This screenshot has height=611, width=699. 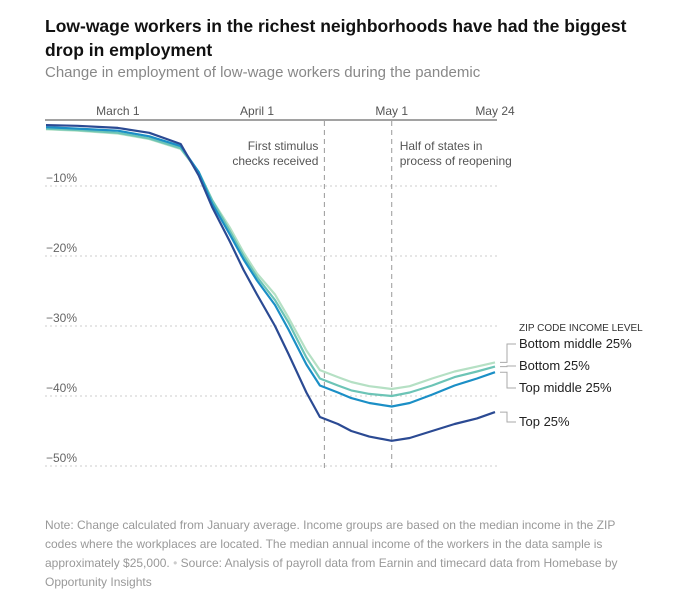 What do you see at coordinates (441, 146) in the screenshot?
I see `annotation-label: Half of states in` at bounding box center [441, 146].